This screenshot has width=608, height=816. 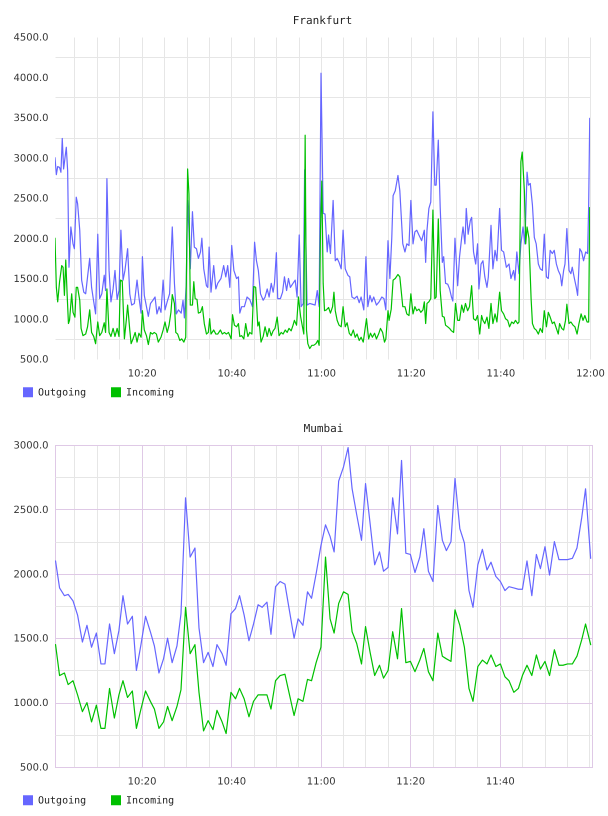 What do you see at coordinates (31, 38) in the screenshot?
I see `y-tick-label: 4500.0` at bounding box center [31, 38].